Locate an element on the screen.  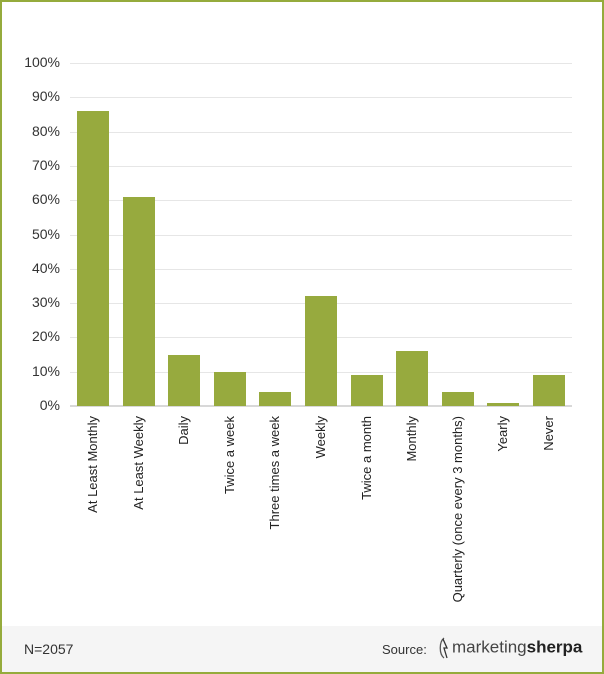
x-tick-label: Twice a week is located at coordinates (229, 455).